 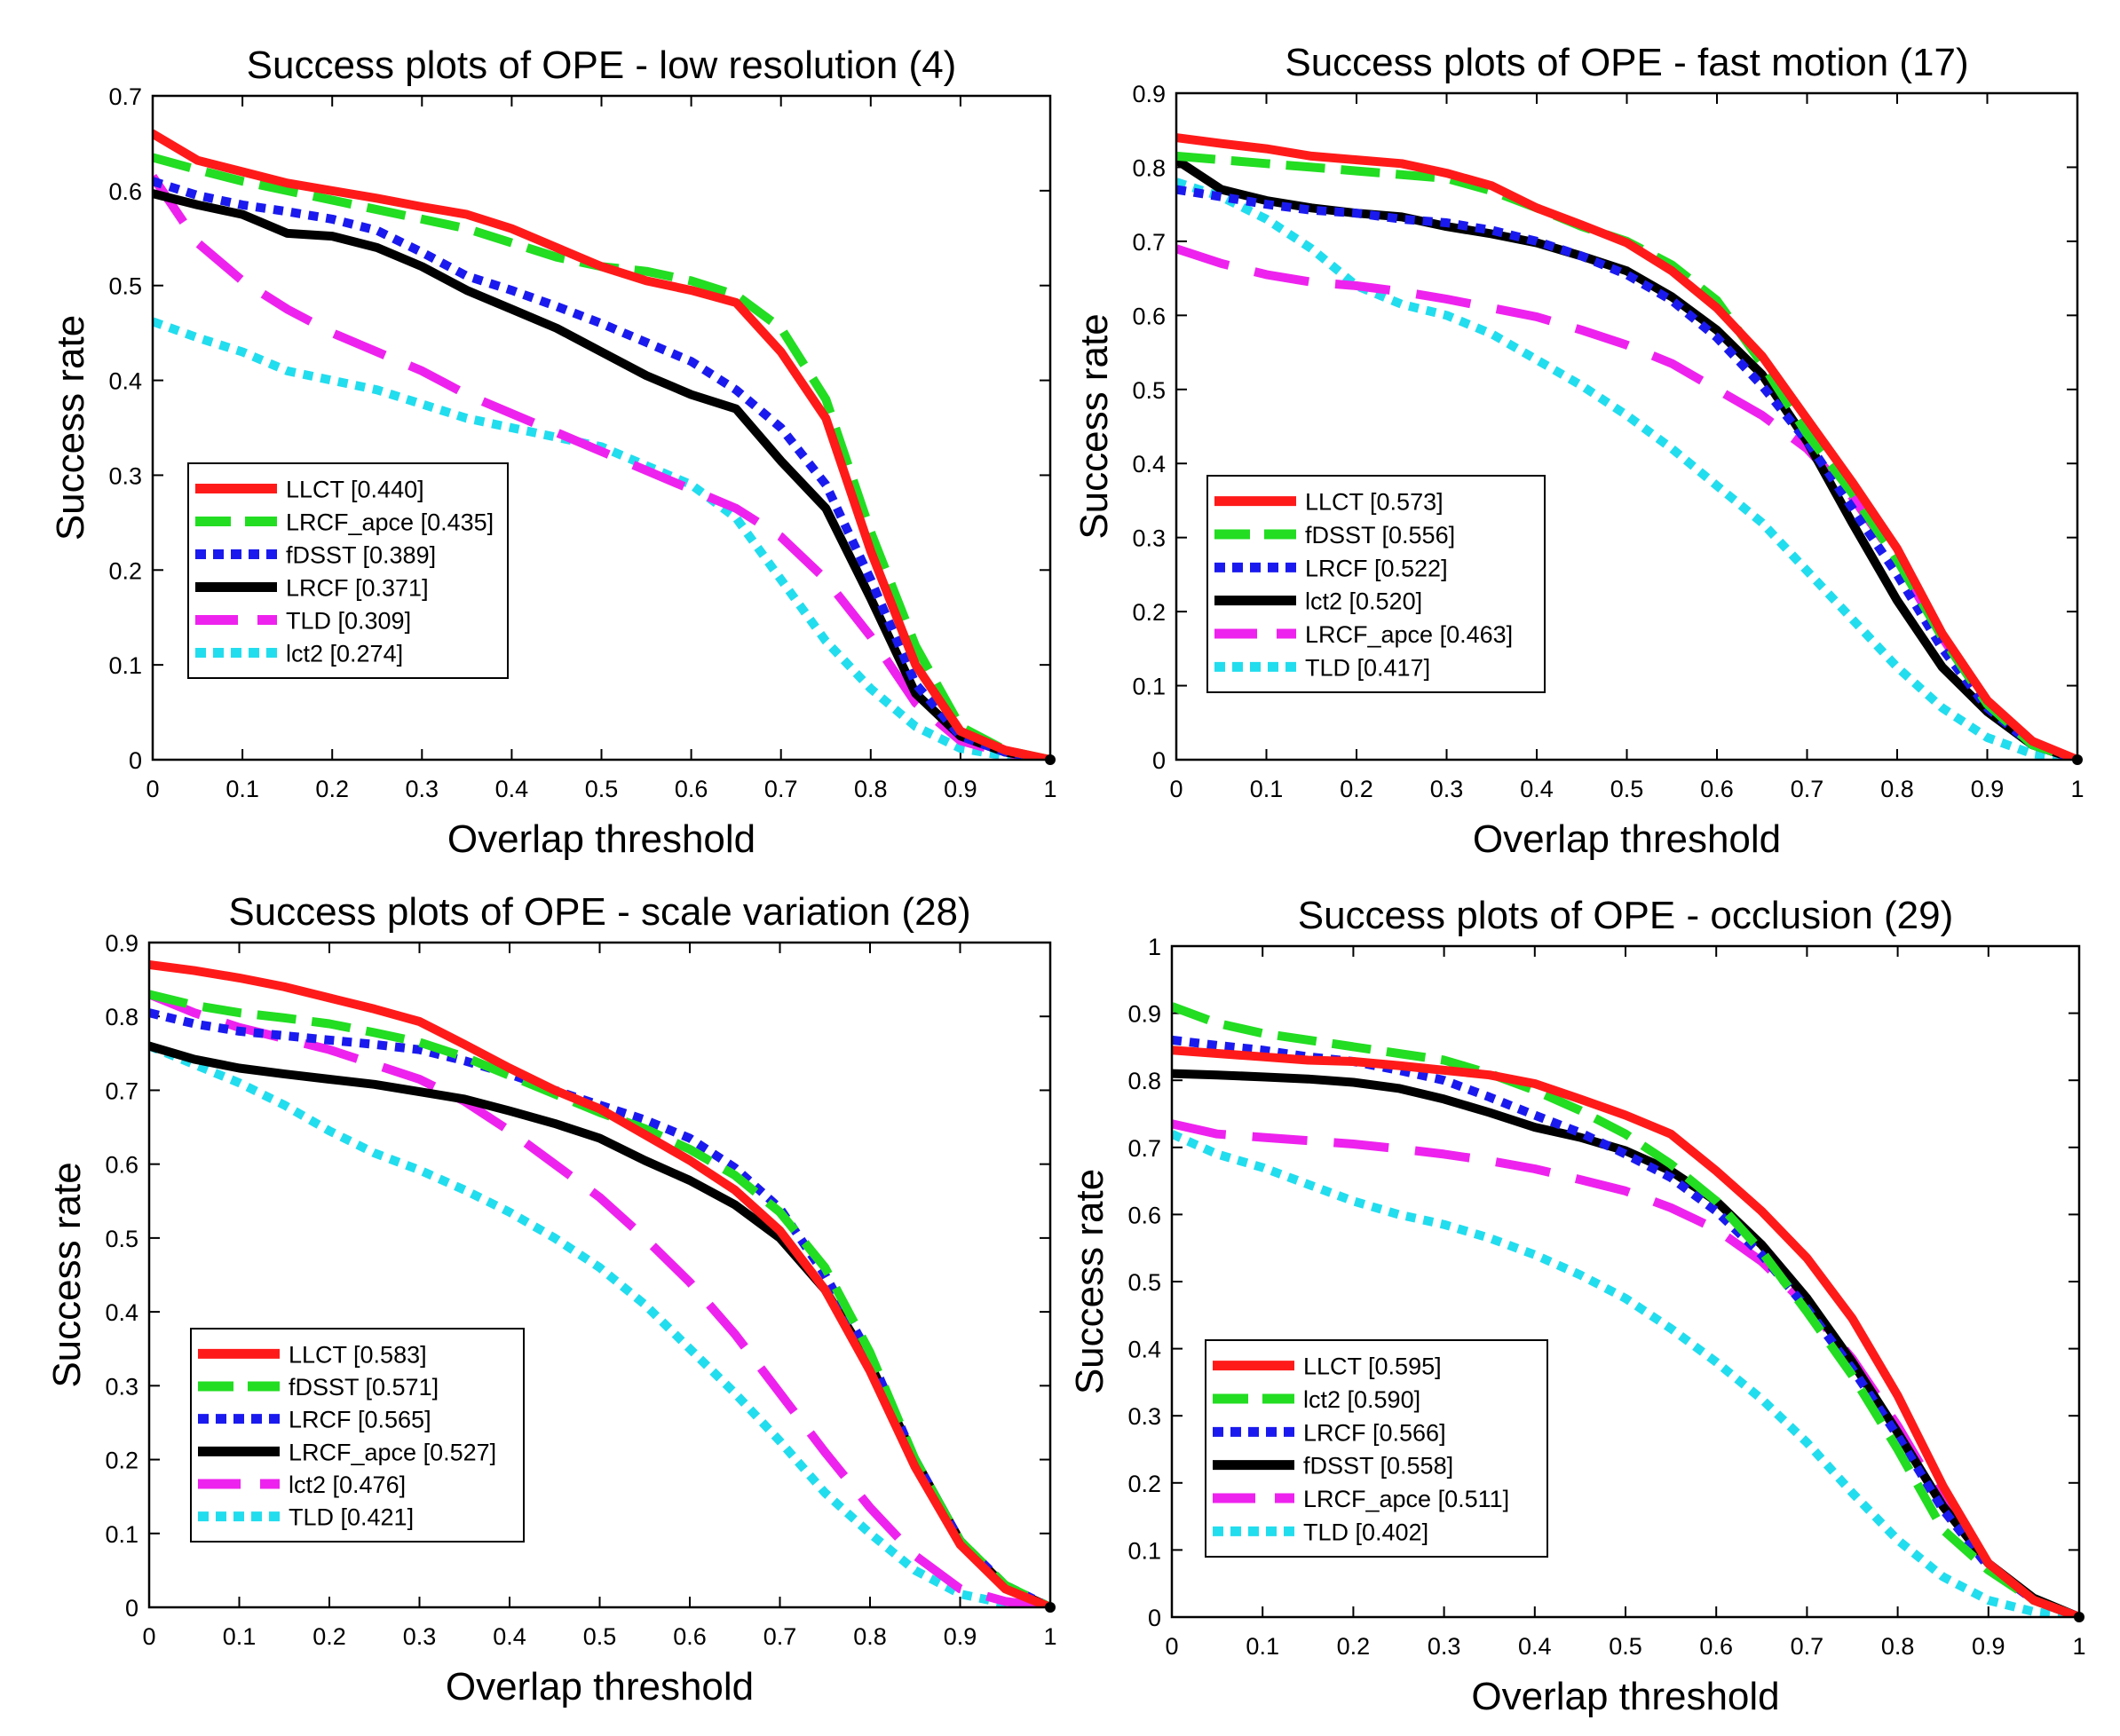 What do you see at coordinates (1364, 601) in the screenshot?
I see `legend-label: lct2 [0.520]` at bounding box center [1364, 601].